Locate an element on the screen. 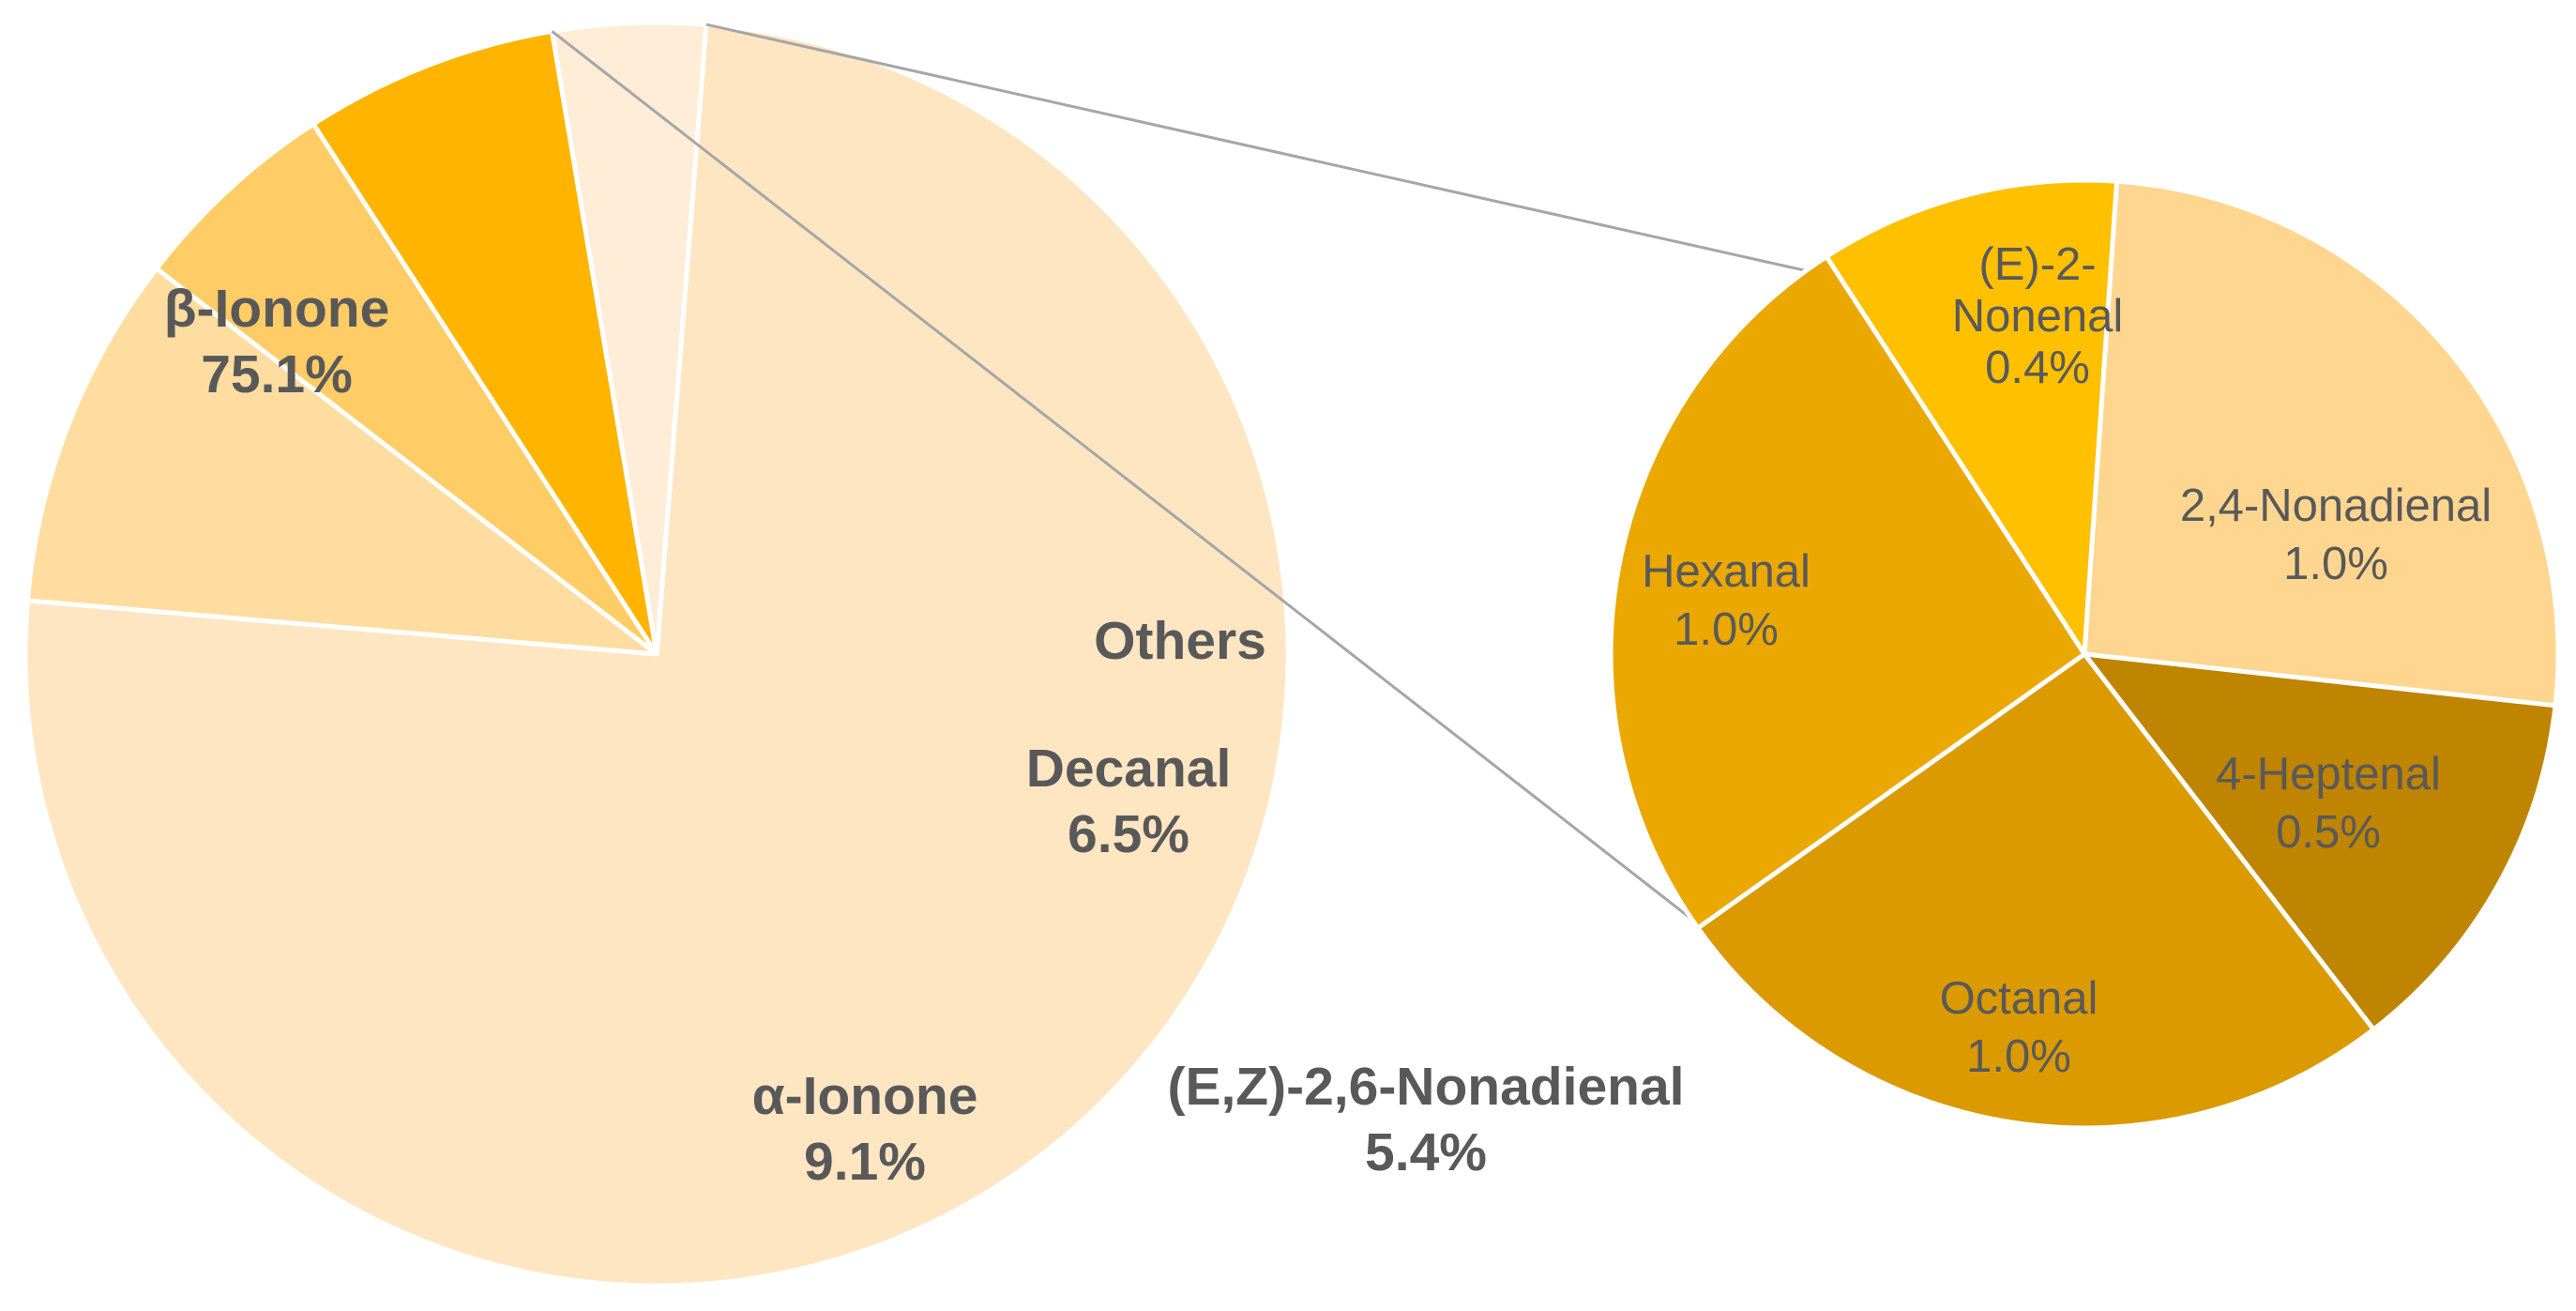 Image resolution: width=2576 pixels, height=1311 pixels. sec-slice-octanal is located at coordinates (2036, 891).